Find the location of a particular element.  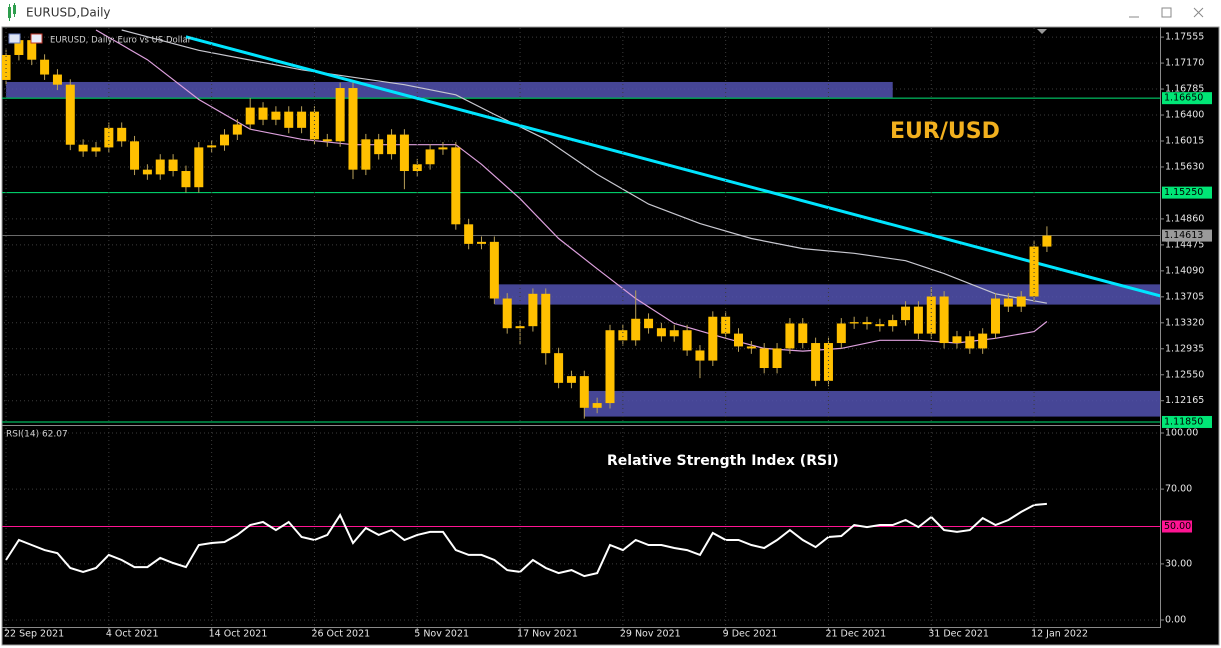

rsi-annotation: Relative Strength Index (RSI) is located at coordinates (723, 461).